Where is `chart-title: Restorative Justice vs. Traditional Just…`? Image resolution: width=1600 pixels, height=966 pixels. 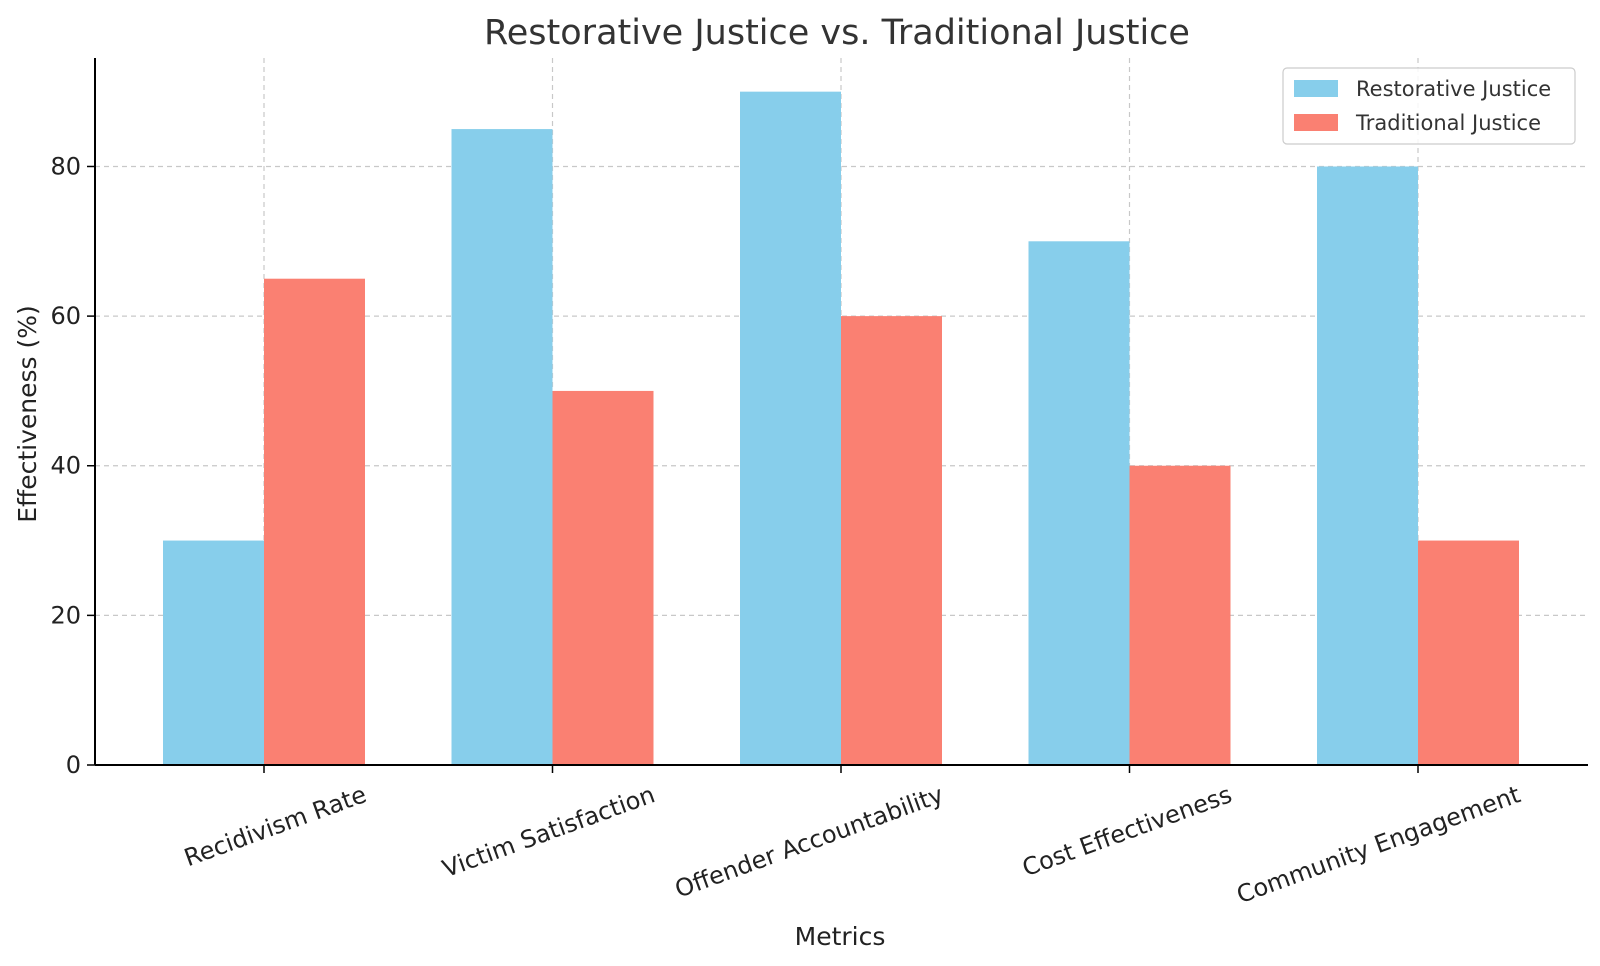
chart-title: Restorative Justice vs. Traditional Just… is located at coordinates (837, 33).